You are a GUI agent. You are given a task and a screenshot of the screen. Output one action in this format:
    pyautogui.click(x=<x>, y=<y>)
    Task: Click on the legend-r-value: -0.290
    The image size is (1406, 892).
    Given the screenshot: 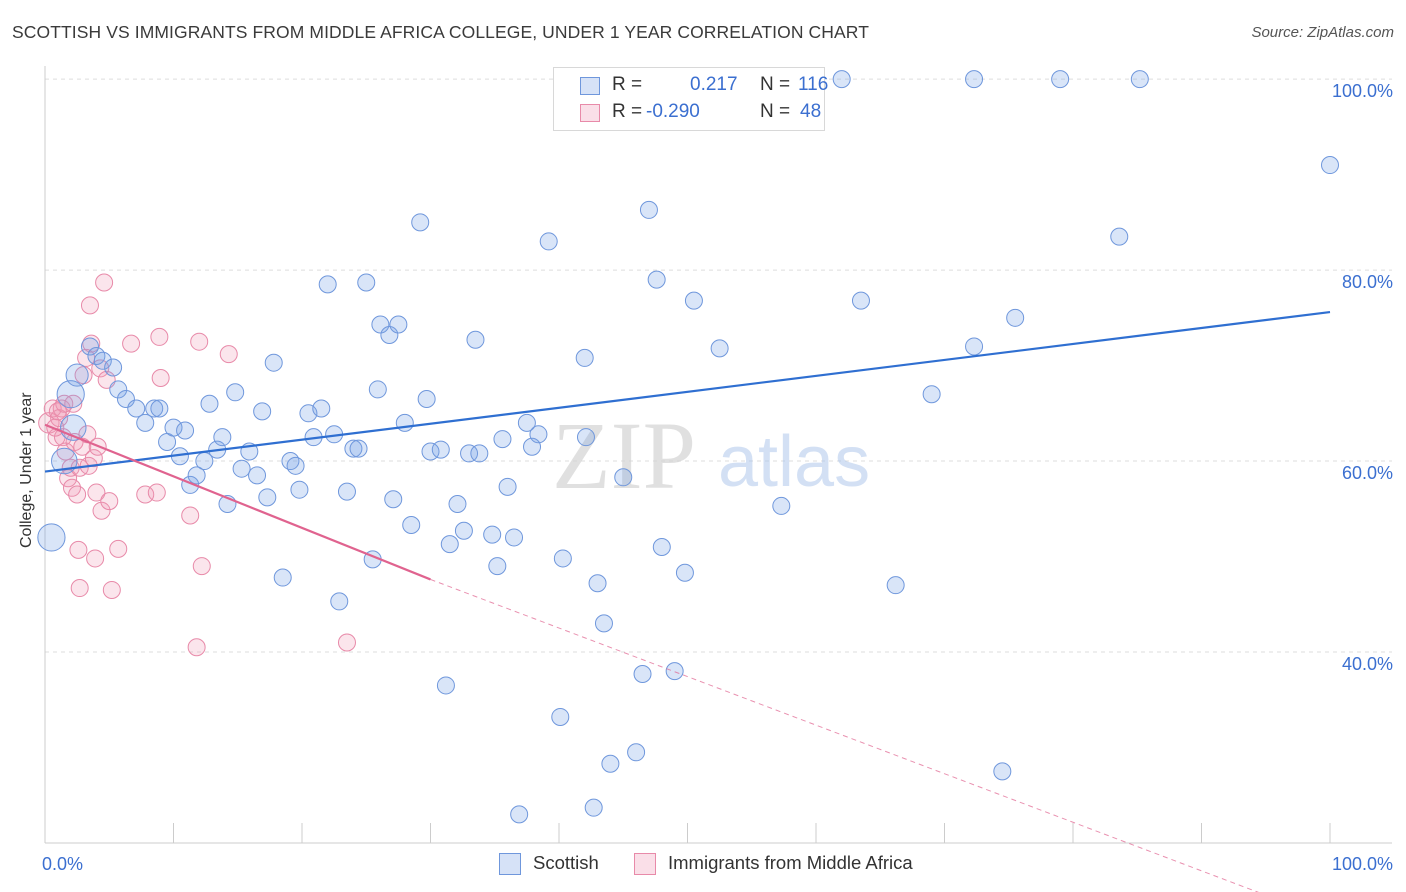 What is the action you would take?
    pyautogui.click(x=673, y=111)
    